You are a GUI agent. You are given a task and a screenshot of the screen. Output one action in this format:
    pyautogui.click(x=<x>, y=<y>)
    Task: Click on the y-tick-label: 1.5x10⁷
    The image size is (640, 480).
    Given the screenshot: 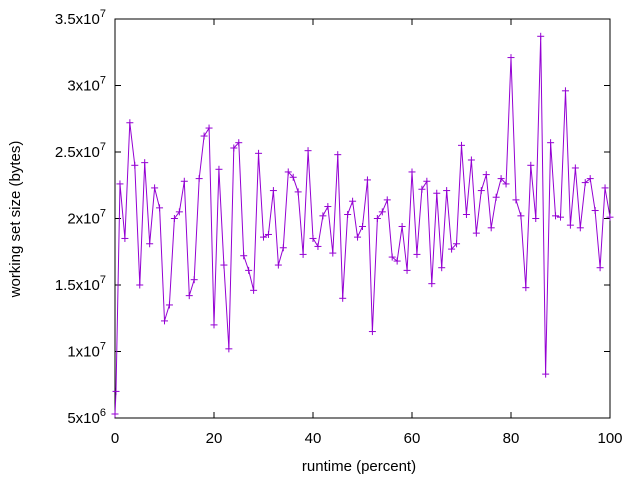 What is the action you would take?
    pyautogui.click(x=80, y=284)
    